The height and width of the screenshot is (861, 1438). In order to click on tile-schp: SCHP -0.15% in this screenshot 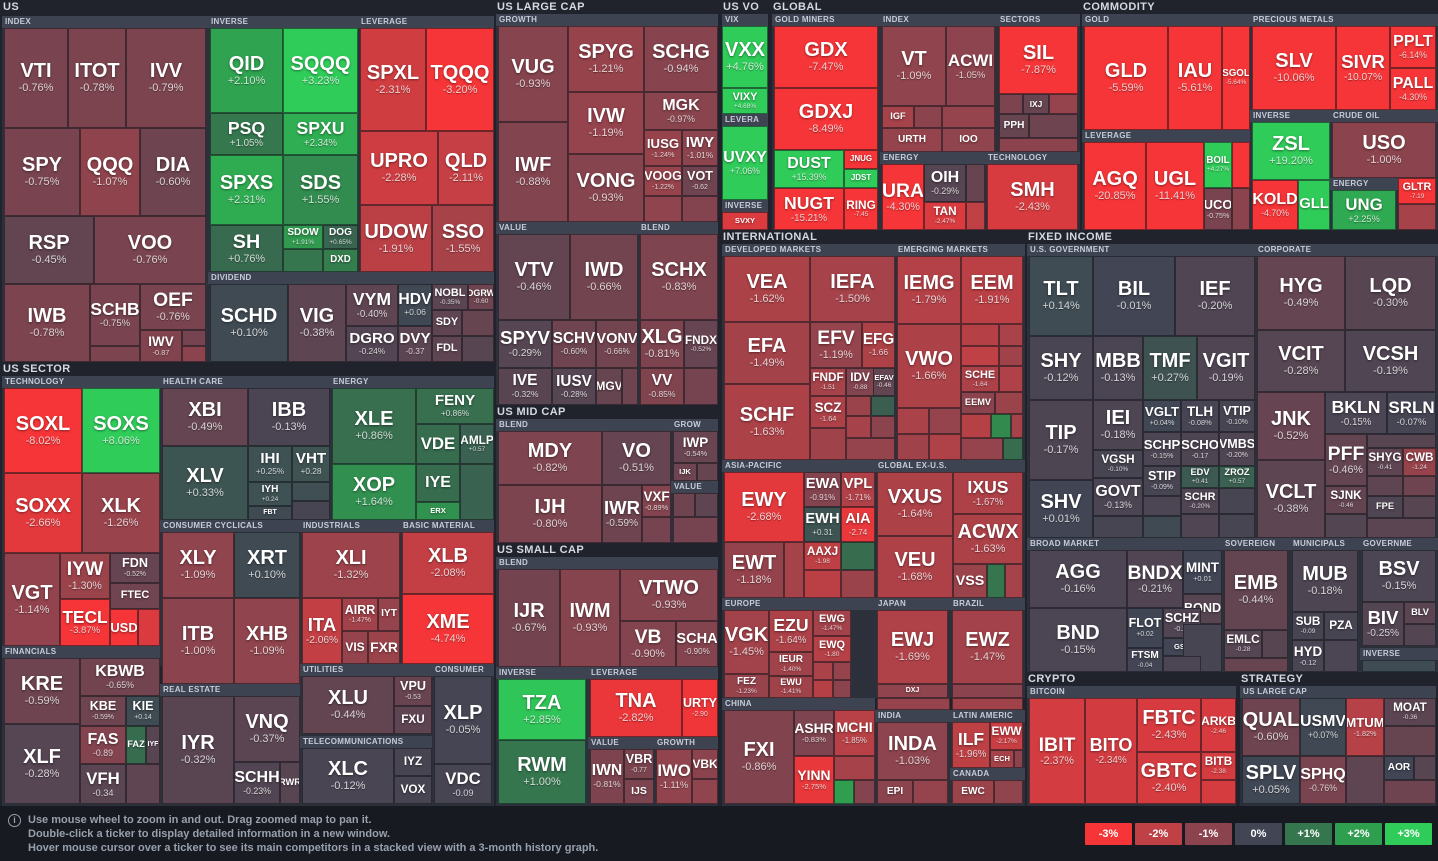, I will do `click(1162, 449)`.